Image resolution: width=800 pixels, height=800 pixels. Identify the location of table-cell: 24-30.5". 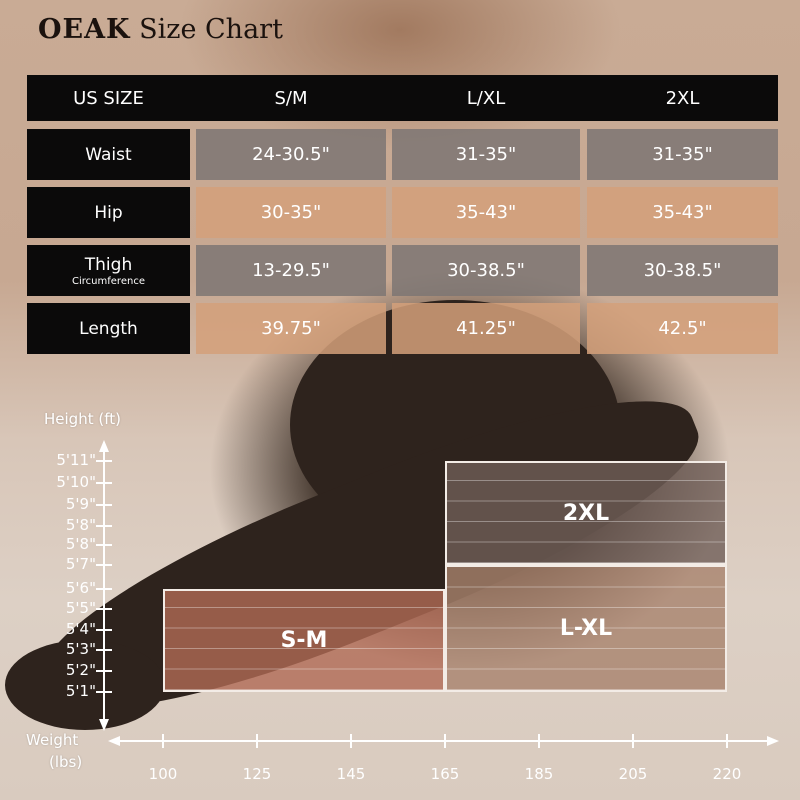
(291, 154).